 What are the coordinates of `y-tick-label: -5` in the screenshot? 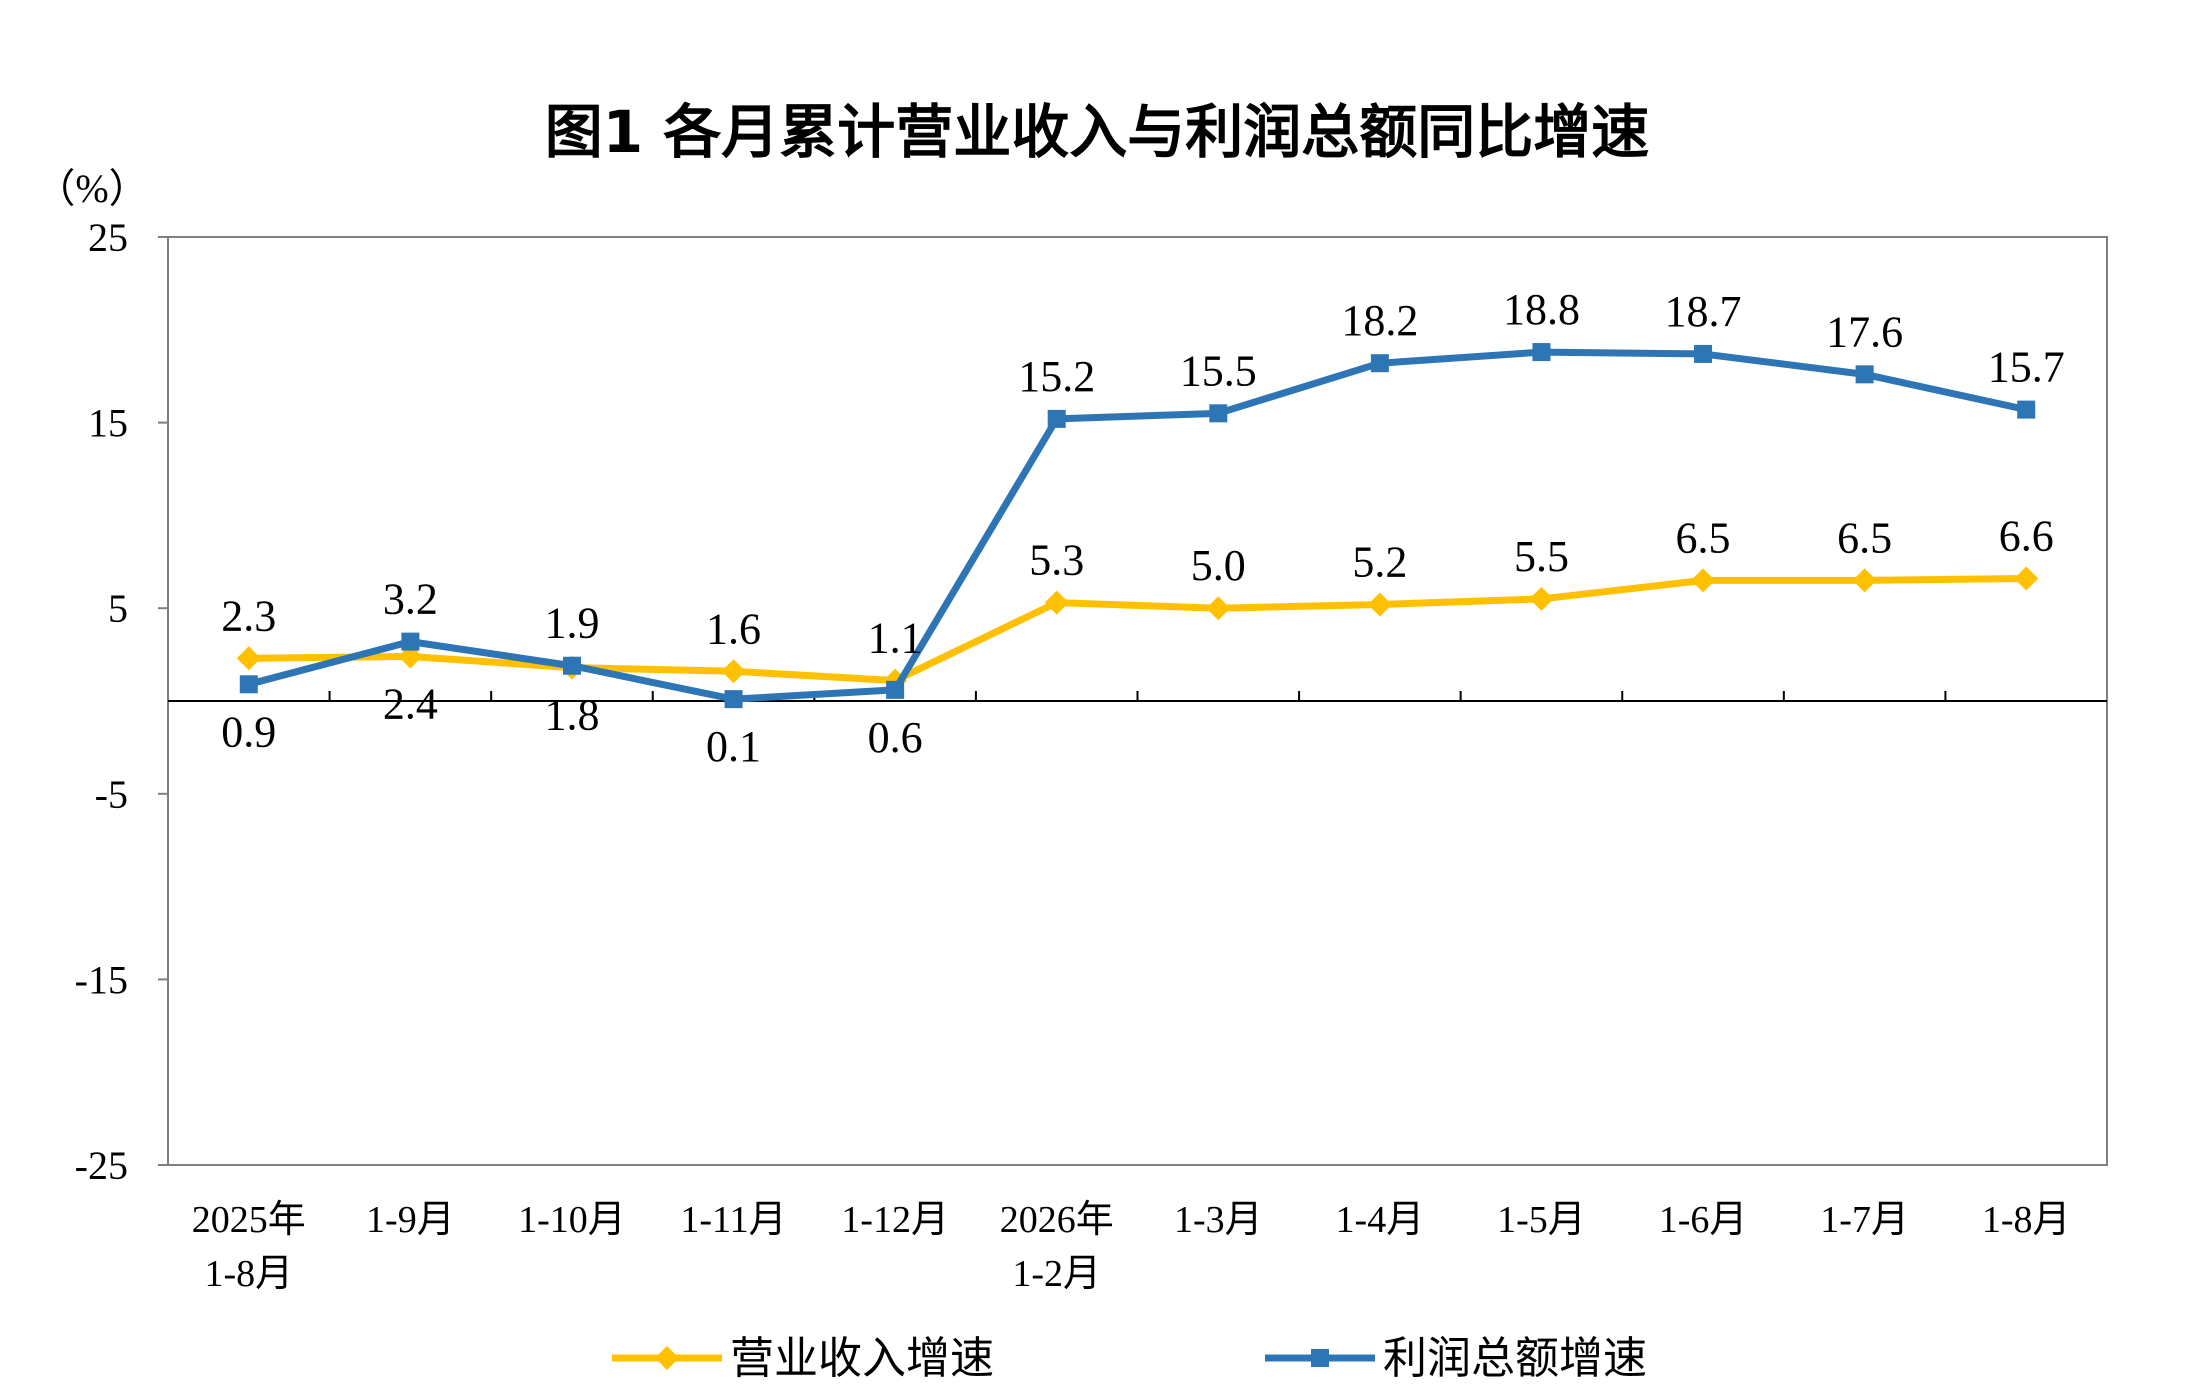 It's located at (111, 794).